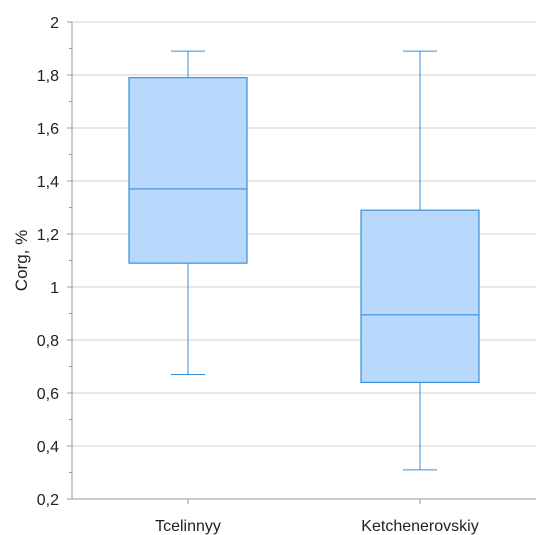  Describe the element at coordinates (48, 394) in the screenshot. I see `y-tick-label: 0,6` at that location.